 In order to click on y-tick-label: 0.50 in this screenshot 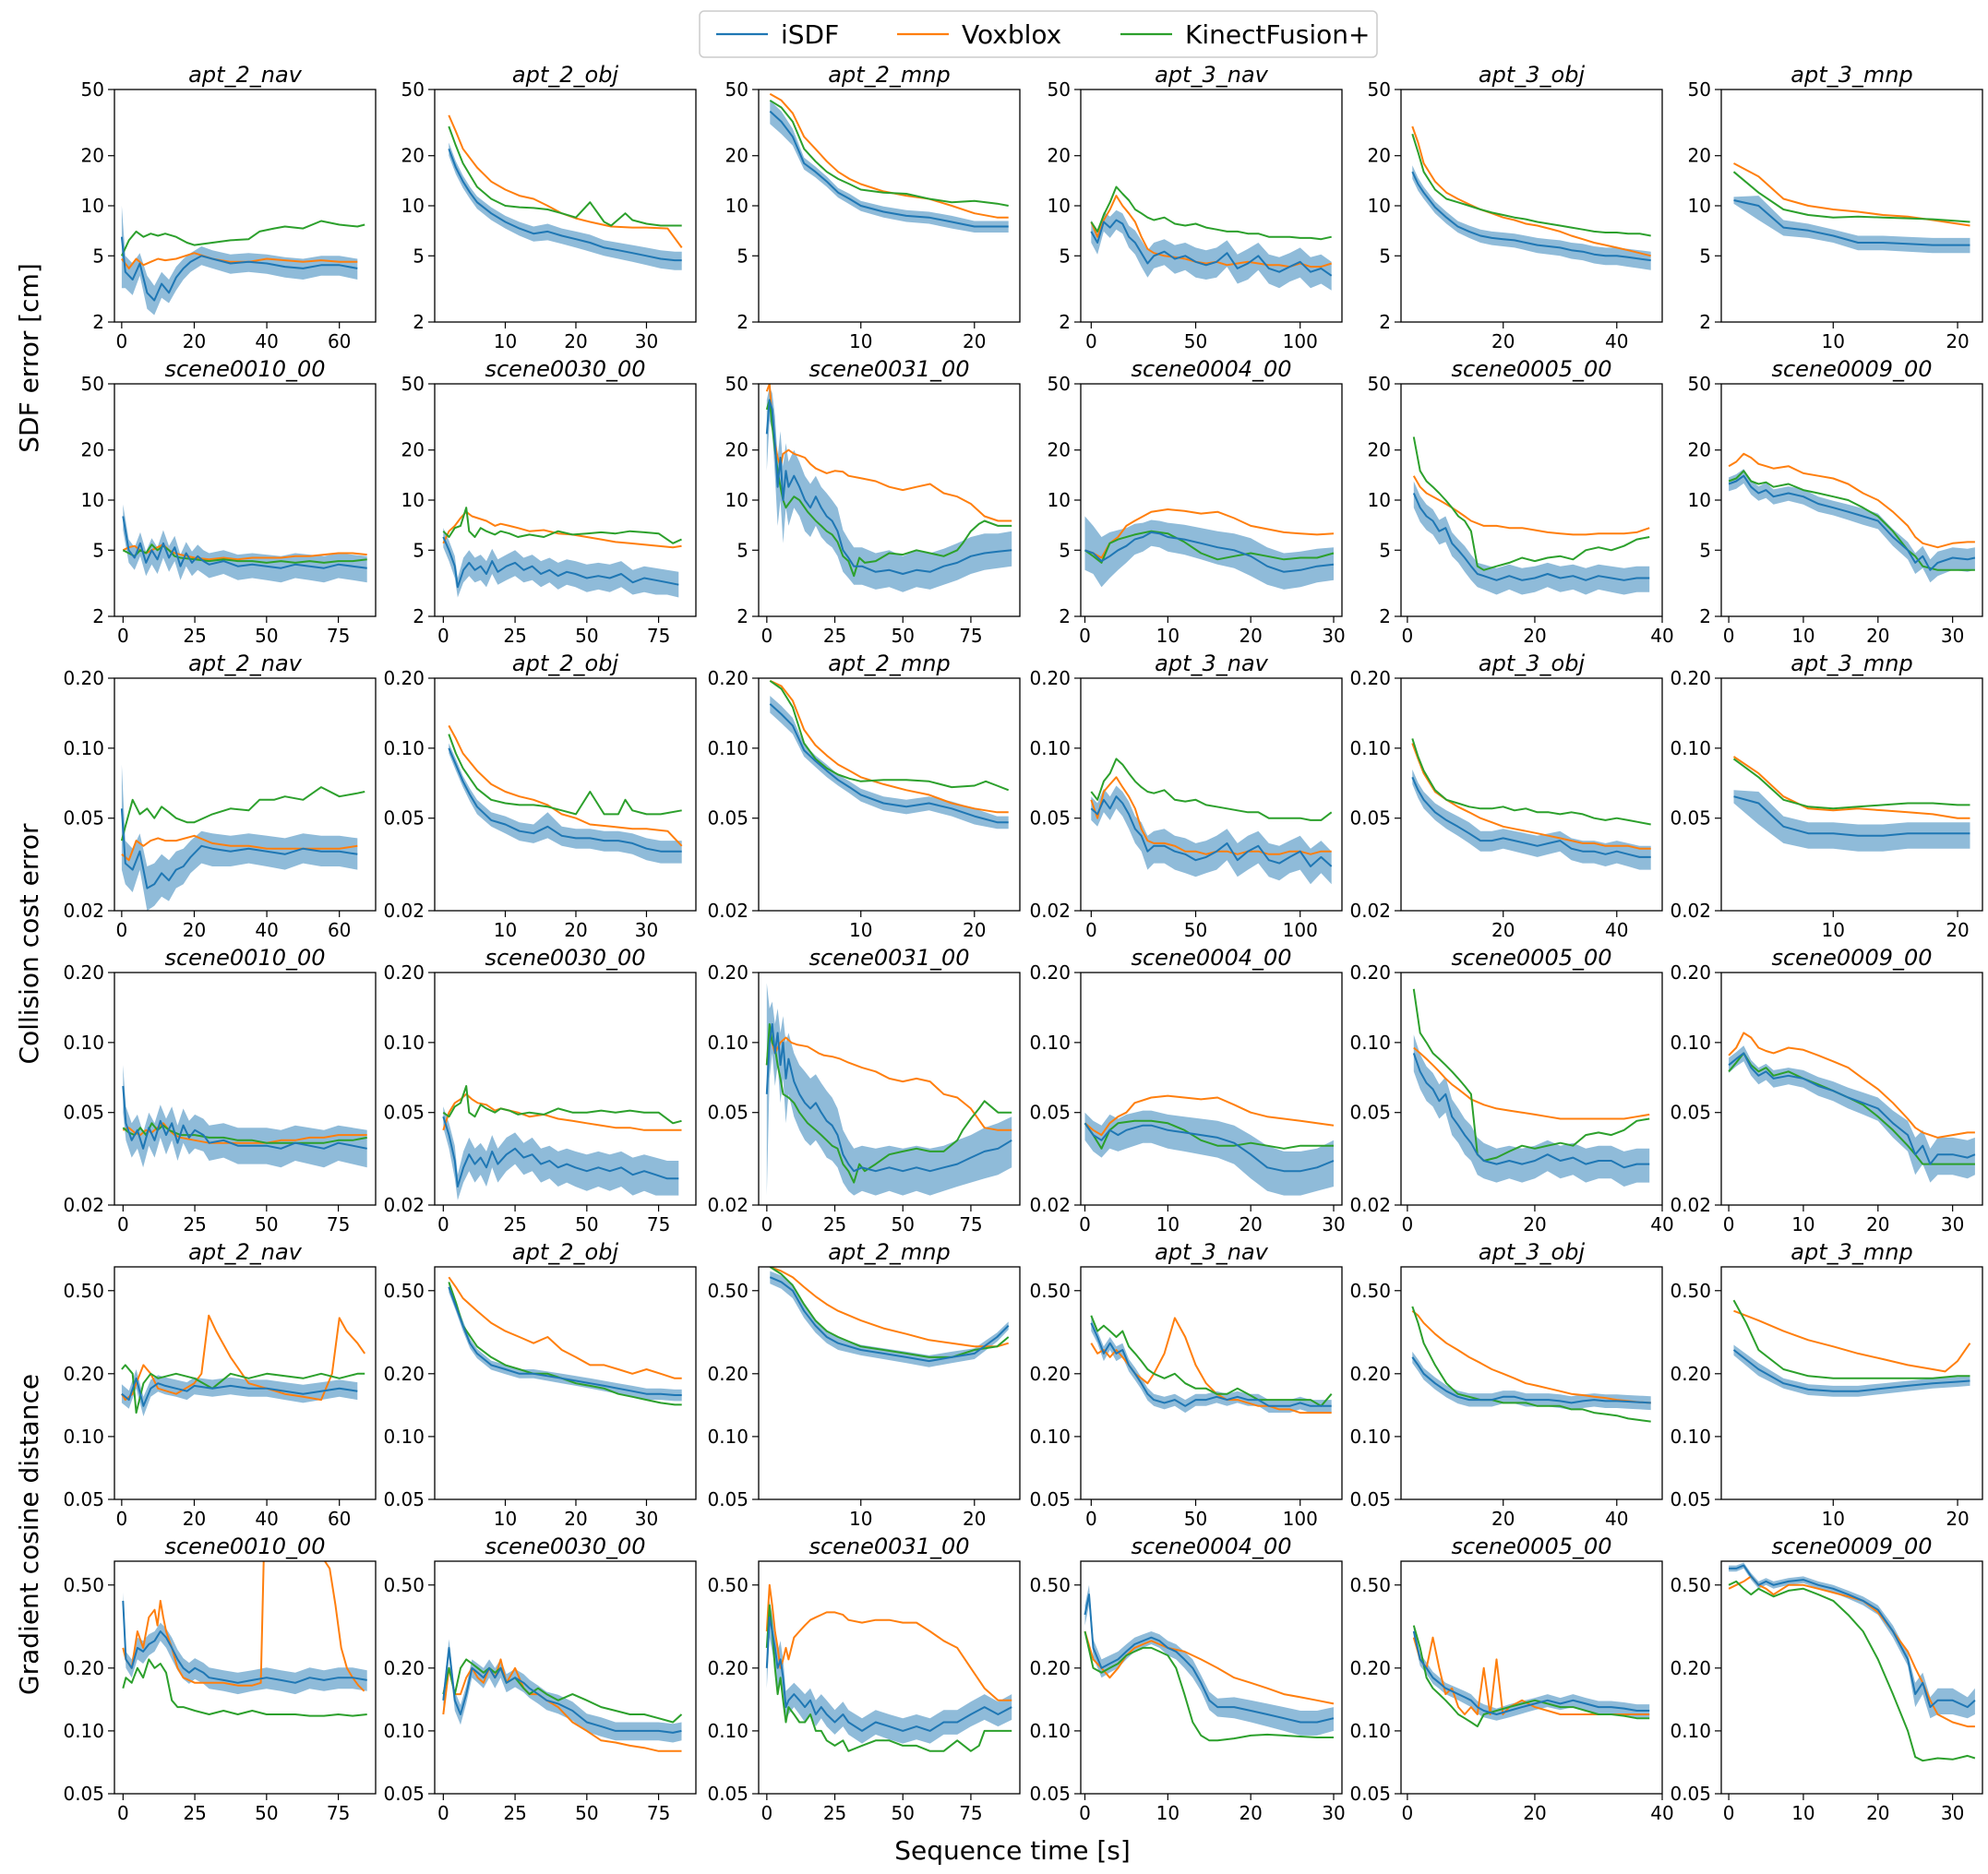, I will do `click(1370, 1291)`.